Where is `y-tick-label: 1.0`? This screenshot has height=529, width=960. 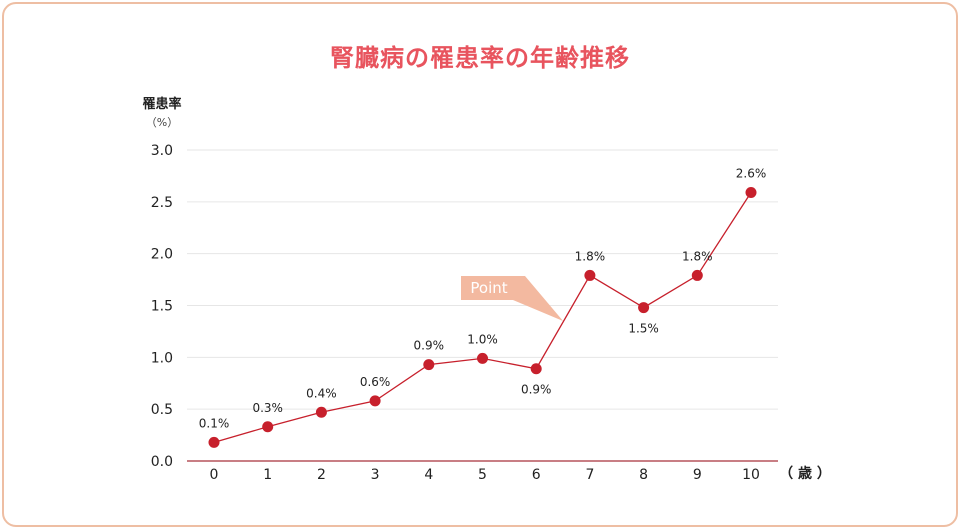 y-tick-label: 1.0 is located at coordinates (162, 358).